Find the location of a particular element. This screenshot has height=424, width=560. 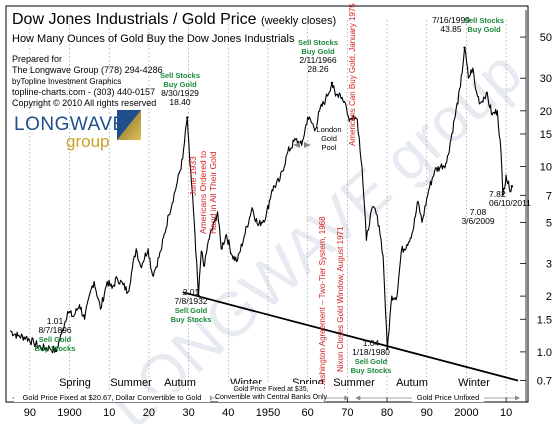

y-tick-label: 0.7 is located at coordinates (544, 382).